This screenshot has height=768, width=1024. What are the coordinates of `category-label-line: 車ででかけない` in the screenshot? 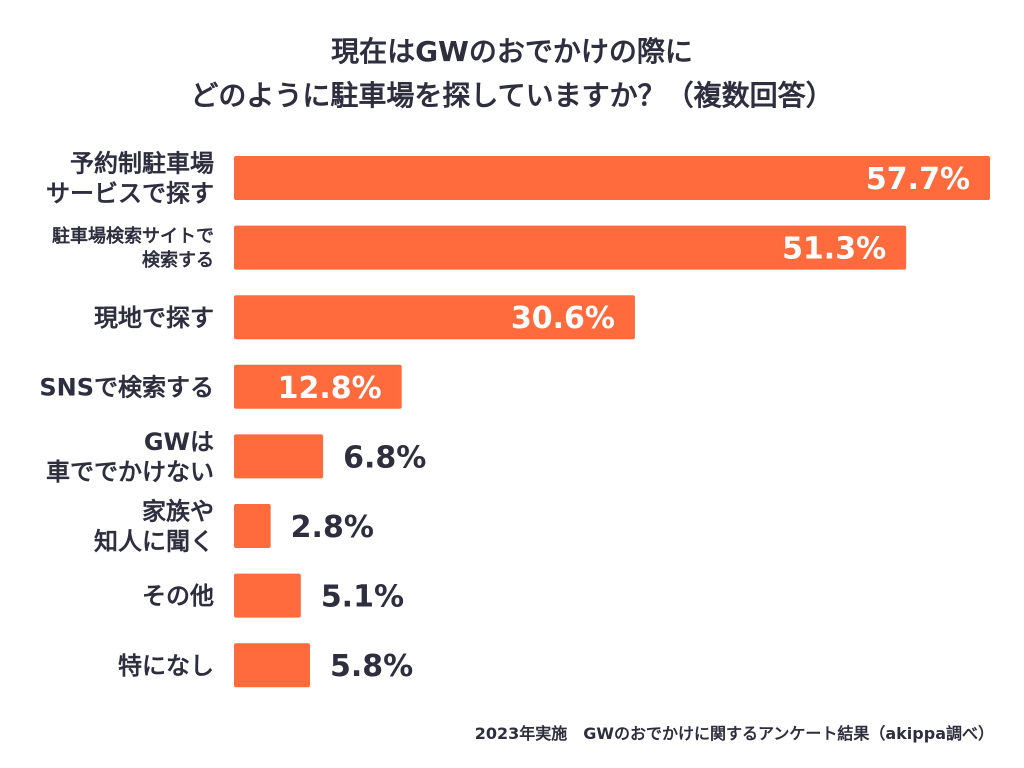 It's located at (130, 472).